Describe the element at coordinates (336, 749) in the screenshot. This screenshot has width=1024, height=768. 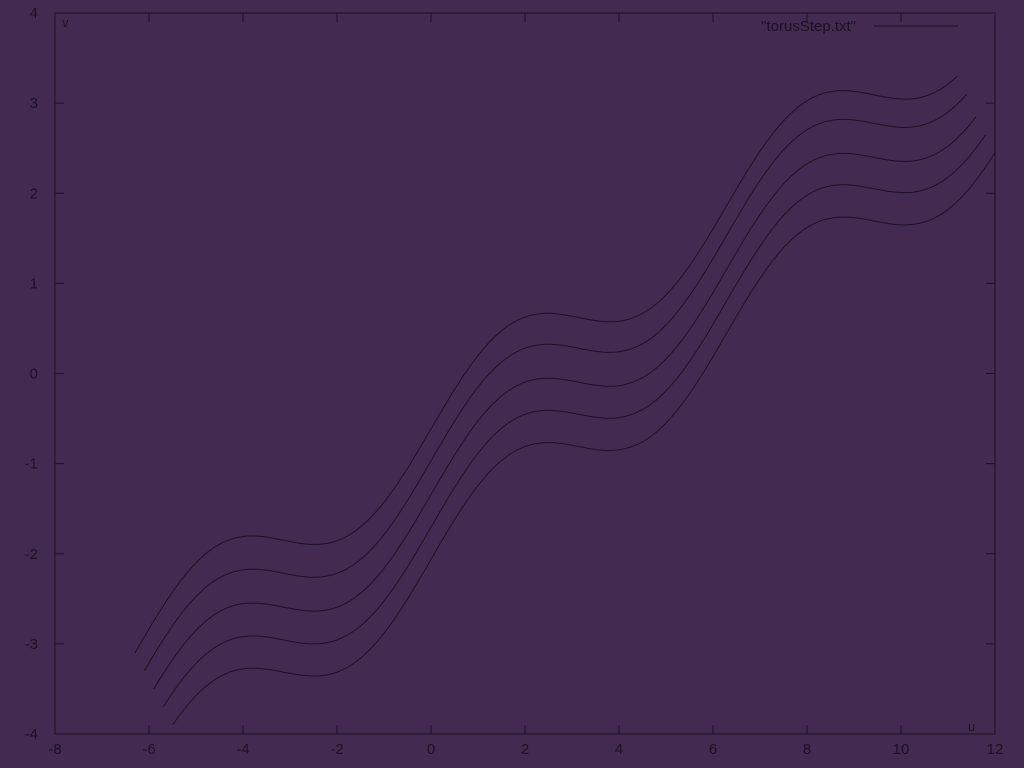
I see `x-tick-label: -2` at that location.